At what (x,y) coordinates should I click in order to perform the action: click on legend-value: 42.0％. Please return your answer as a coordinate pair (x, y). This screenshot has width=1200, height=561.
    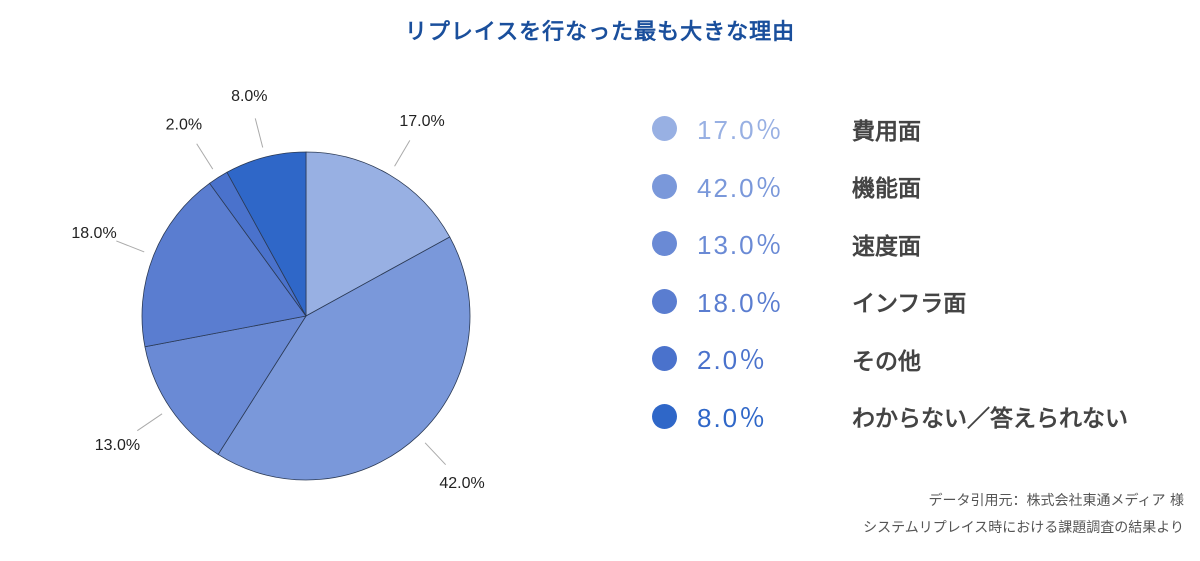
    Looking at the image, I should click on (740, 187).